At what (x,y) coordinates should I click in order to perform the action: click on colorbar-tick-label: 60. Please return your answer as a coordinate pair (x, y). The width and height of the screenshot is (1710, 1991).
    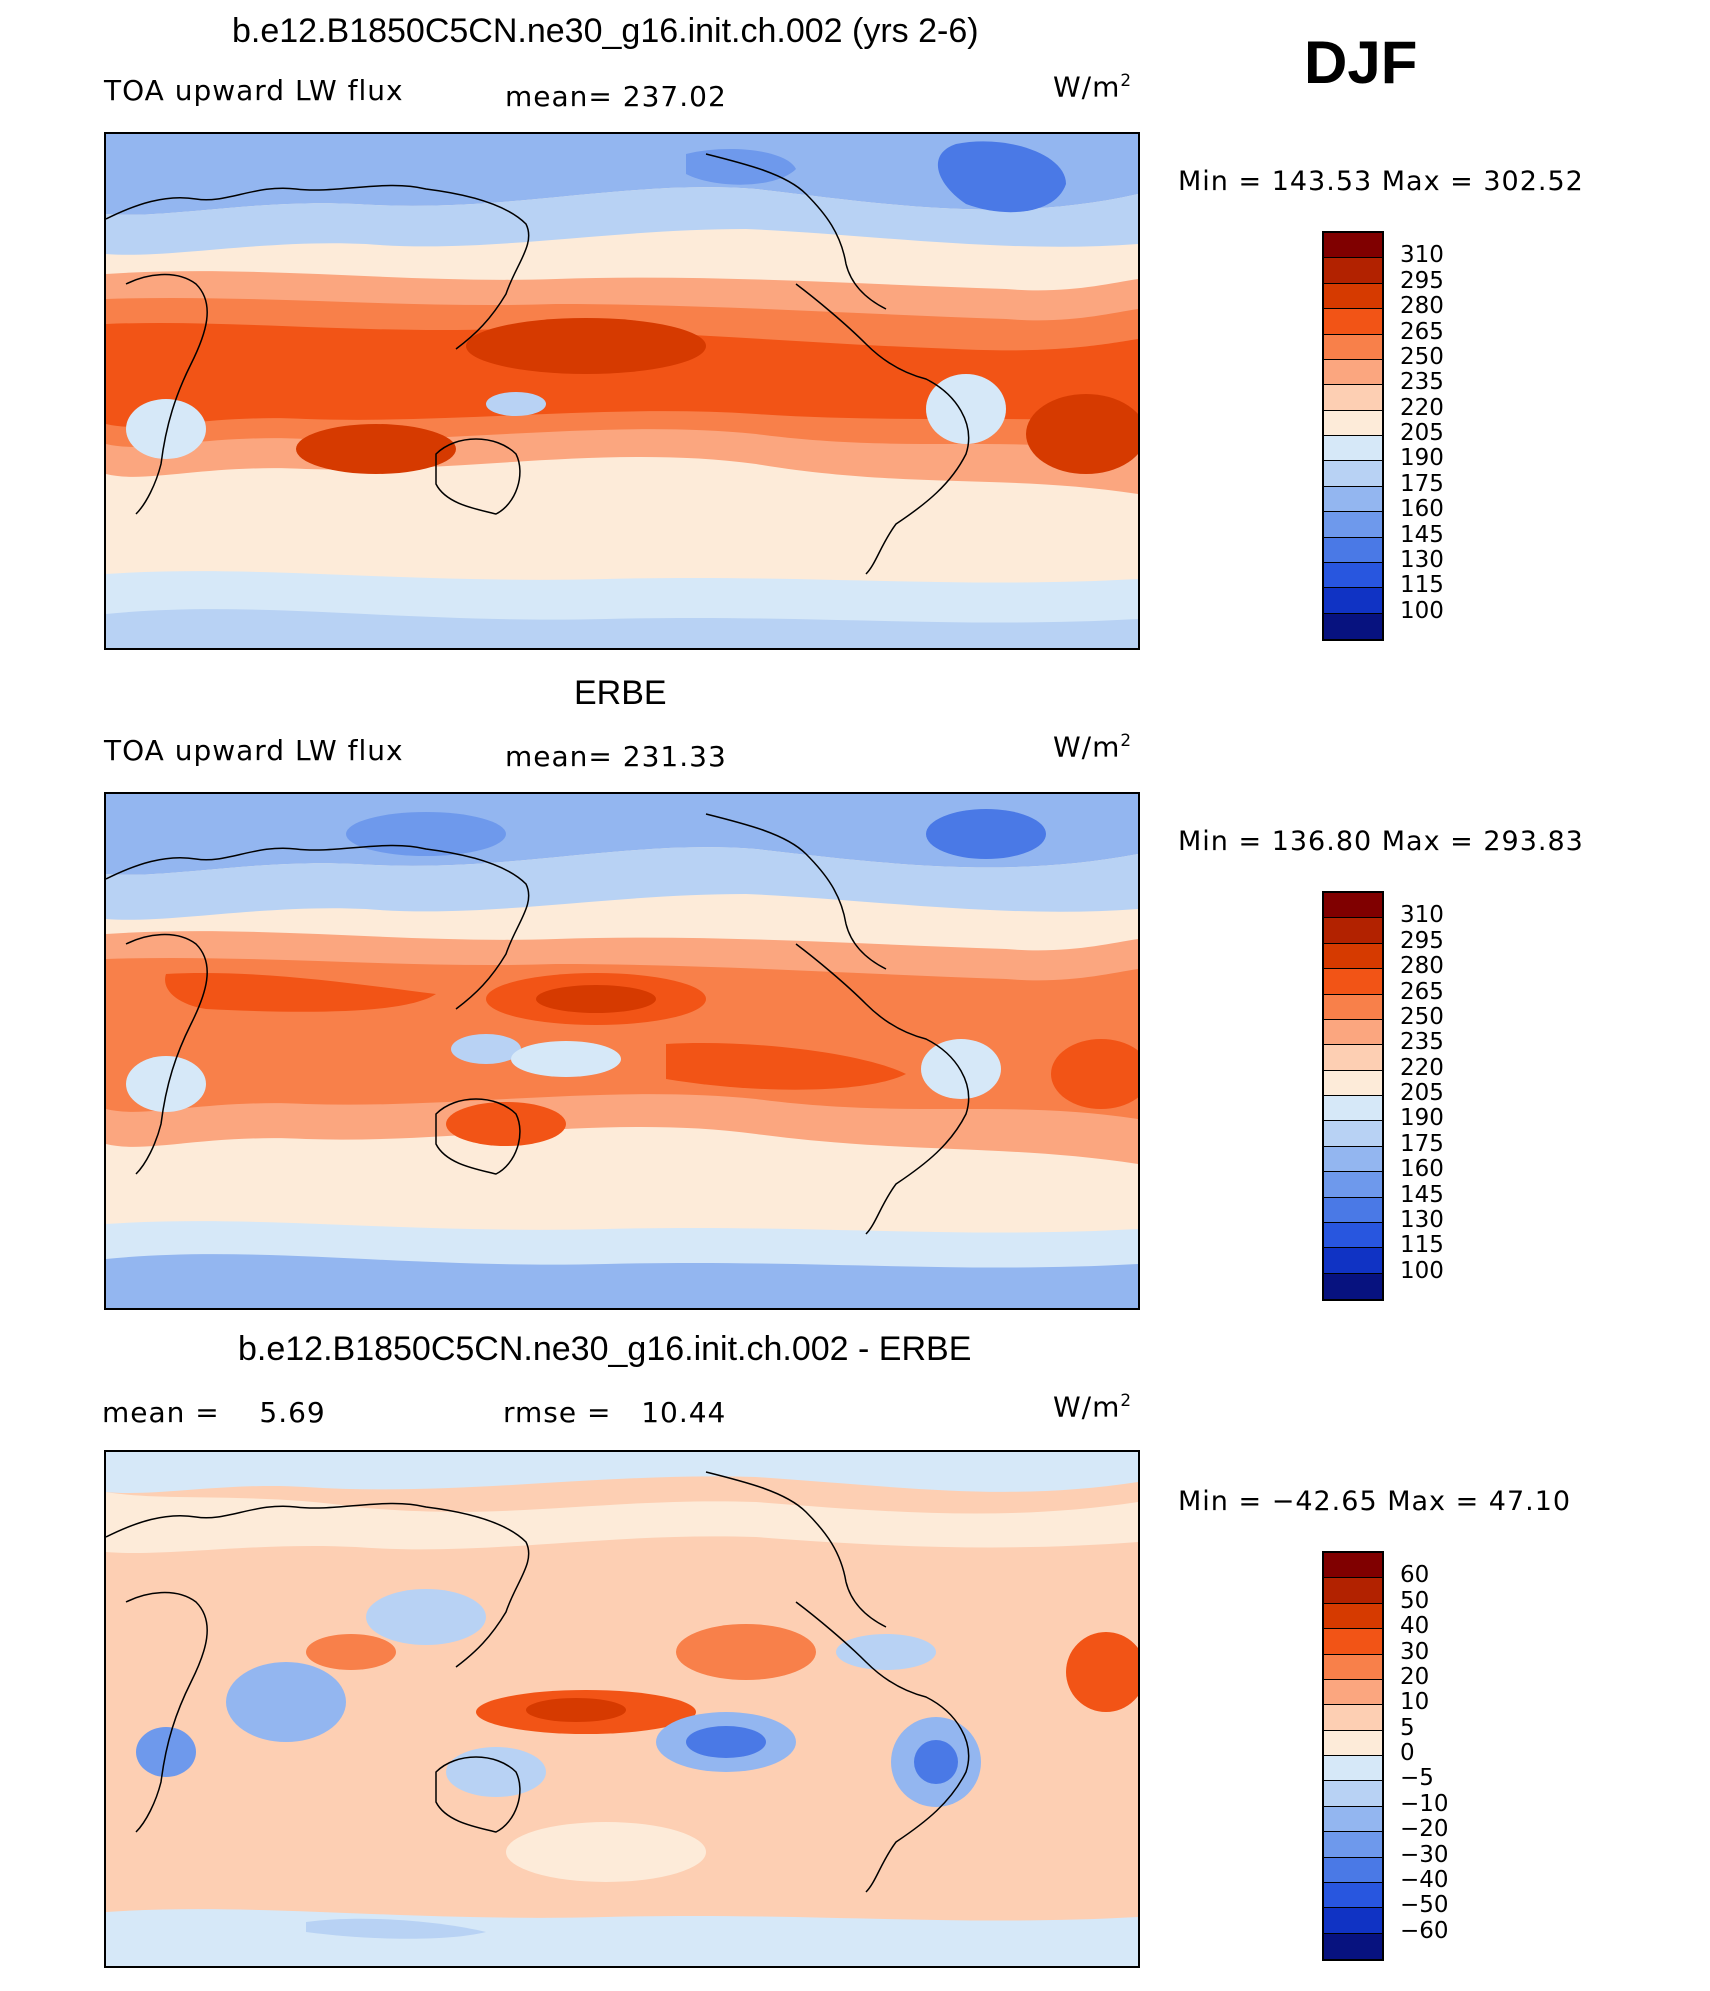
    Looking at the image, I should click on (1415, 1575).